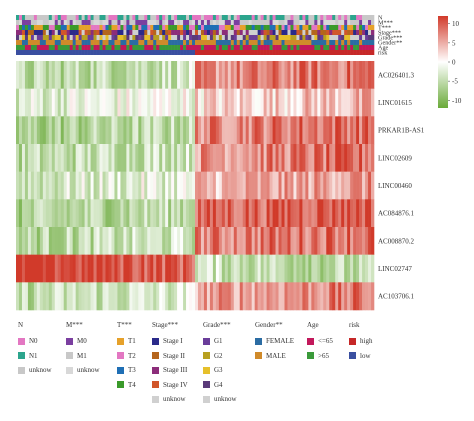 This screenshot has height=421, width=474. Describe the element at coordinates (69, 370) in the screenshot. I see `legend-swatch` at that location.